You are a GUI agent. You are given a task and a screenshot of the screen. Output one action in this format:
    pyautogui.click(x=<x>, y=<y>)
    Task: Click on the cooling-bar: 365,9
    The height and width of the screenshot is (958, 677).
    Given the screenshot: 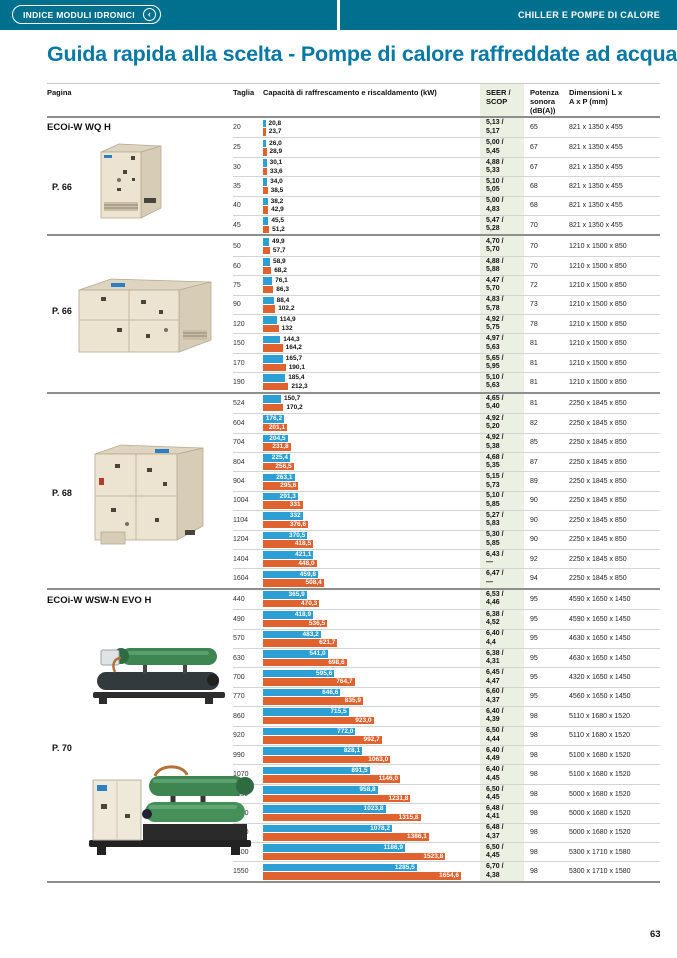 What is the action you would take?
    pyautogui.click(x=285, y=595)
    